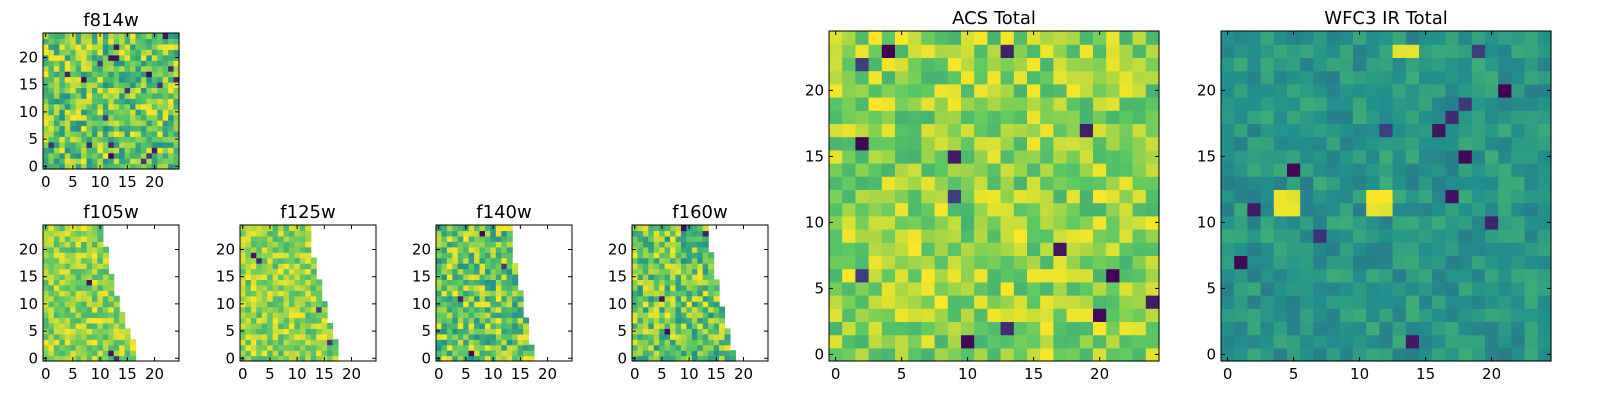 Image resolution: width=1600 pixels, height=400 pixels. Describe the element at coordinates (111, 101) in the screenshot. I see `axes-frame-f814w` at that location.